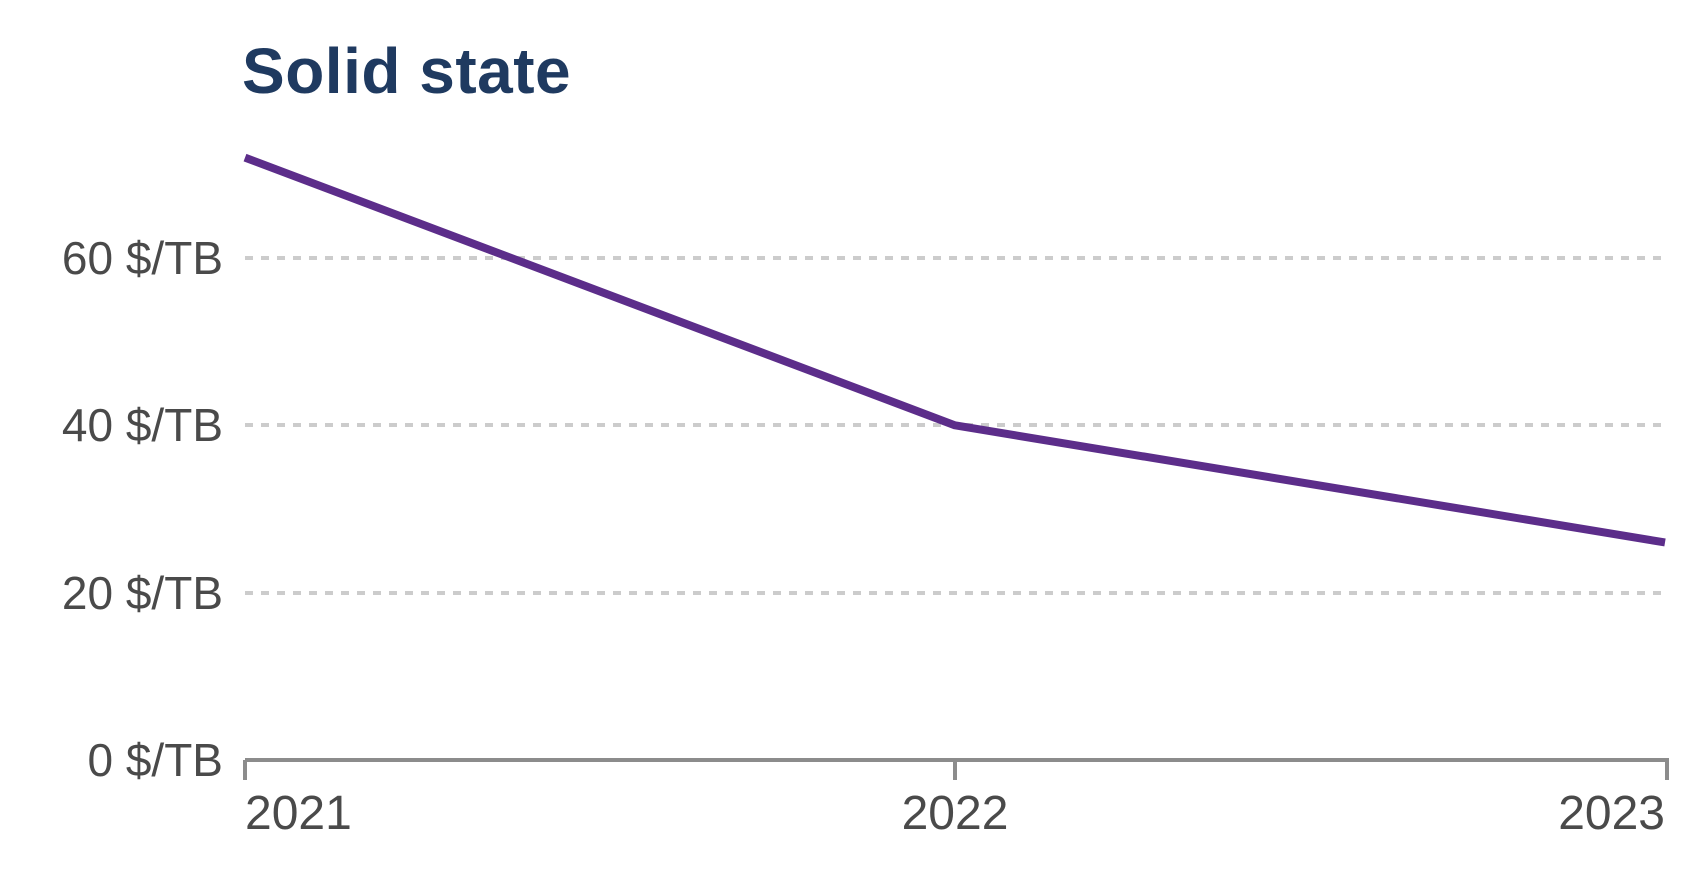 This screenshot has width=1700, height=876. I want to click on y-axis-tick-label: 60 $/TB, so click(142, 258).